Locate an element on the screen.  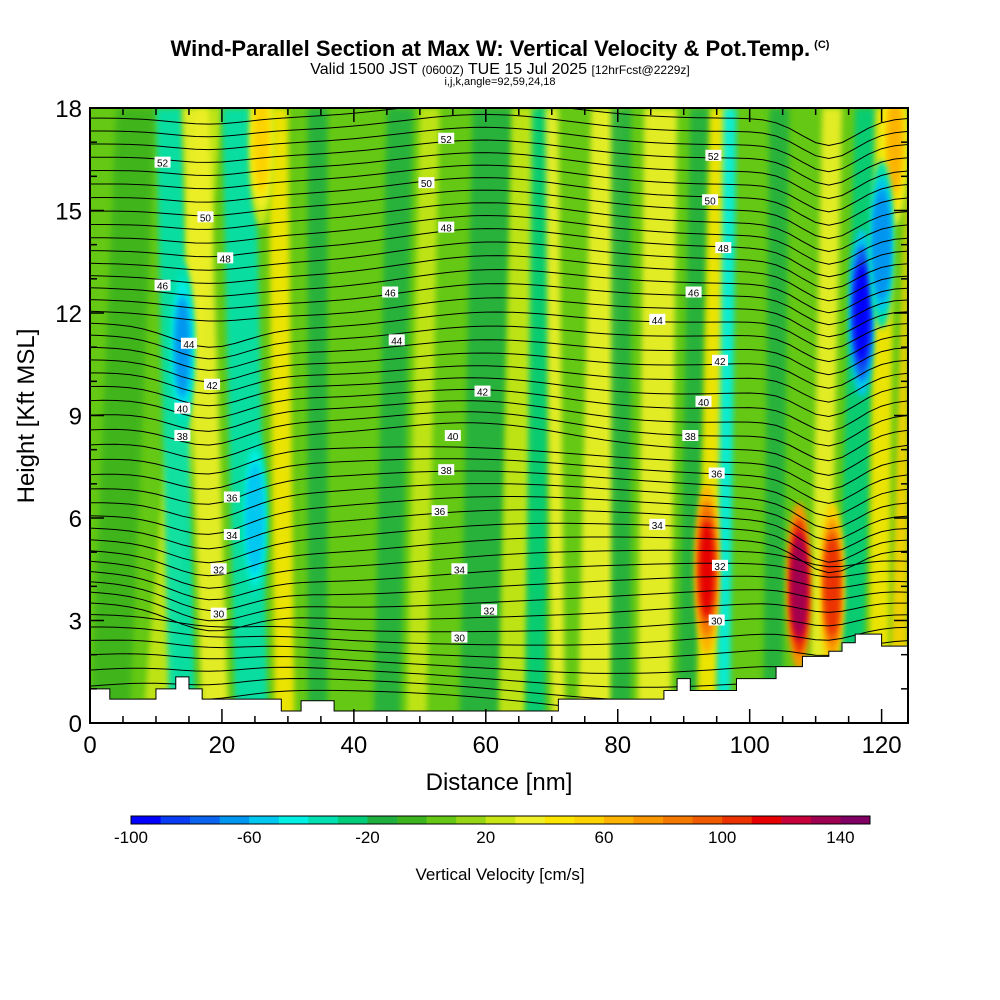
theta-label-text: 44 is located at coordinates (189, 345).